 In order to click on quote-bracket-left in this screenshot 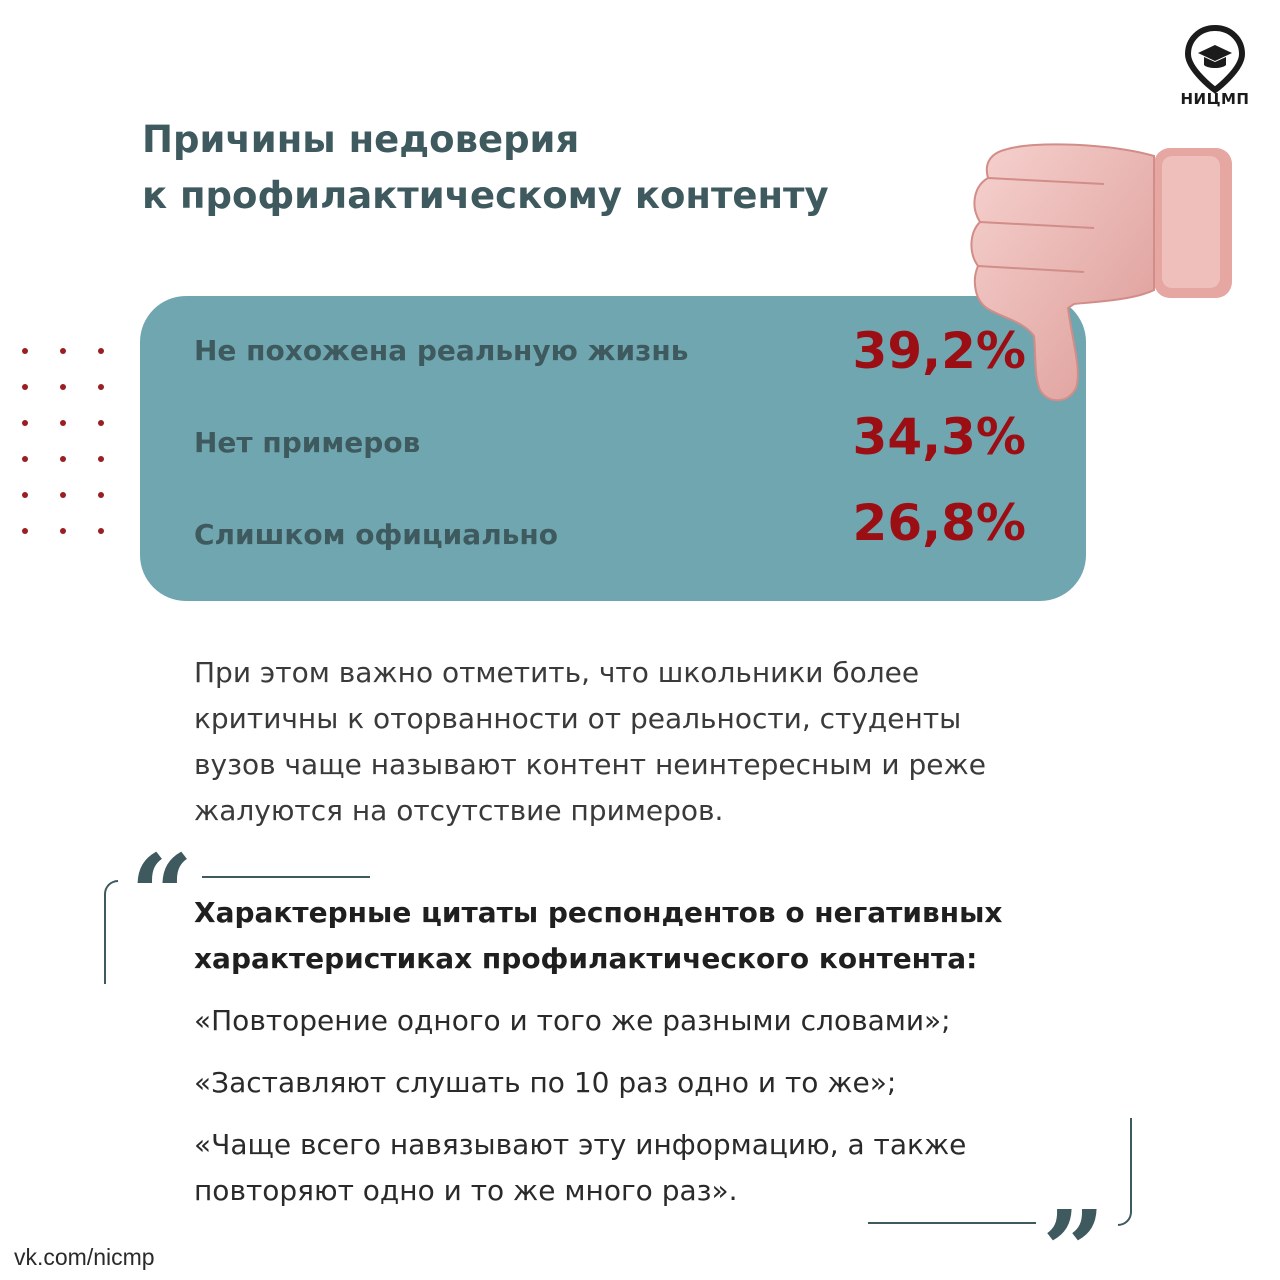, I will do `click(111, 932)`.